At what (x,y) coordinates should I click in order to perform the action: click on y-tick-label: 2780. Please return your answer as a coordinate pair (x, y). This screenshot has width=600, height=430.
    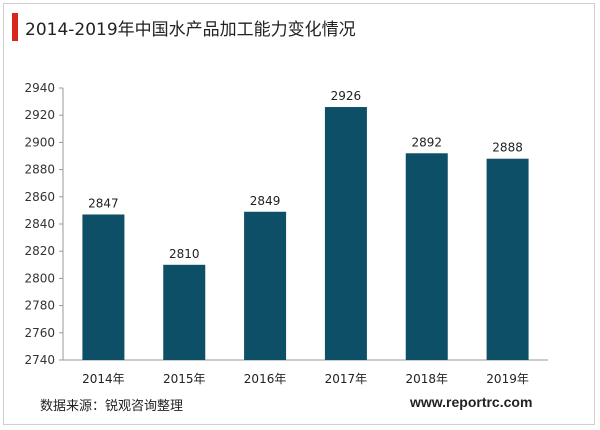
    Looking at the image, I should click on (39, 306).